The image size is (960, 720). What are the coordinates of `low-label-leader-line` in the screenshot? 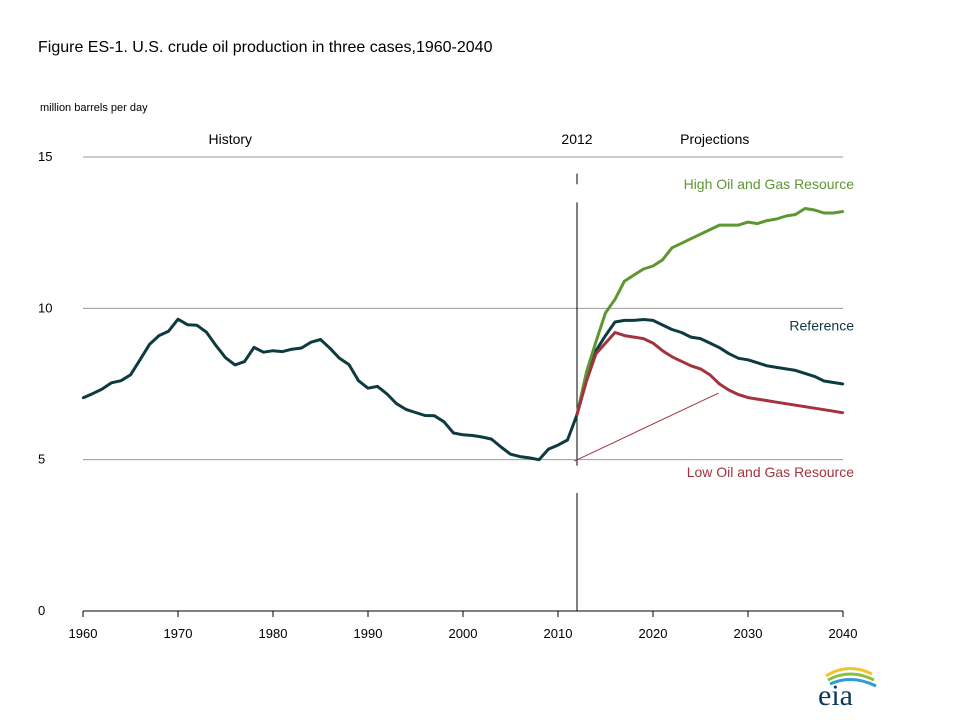 It's located at (646, 427).